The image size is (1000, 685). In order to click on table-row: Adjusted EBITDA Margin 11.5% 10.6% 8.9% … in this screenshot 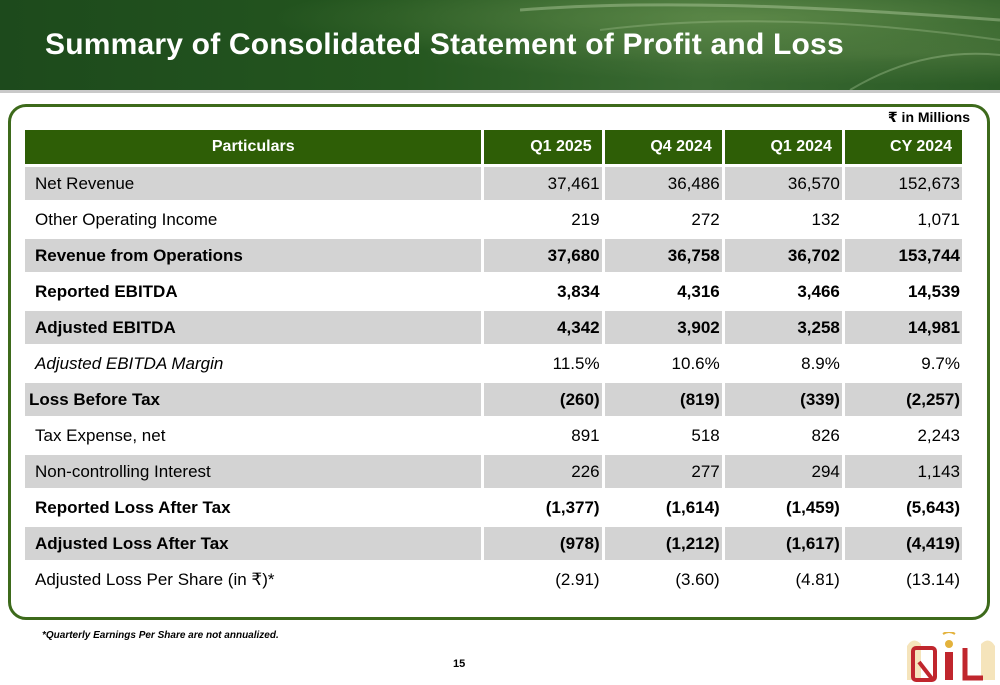, I will do `click(493, 362)`.